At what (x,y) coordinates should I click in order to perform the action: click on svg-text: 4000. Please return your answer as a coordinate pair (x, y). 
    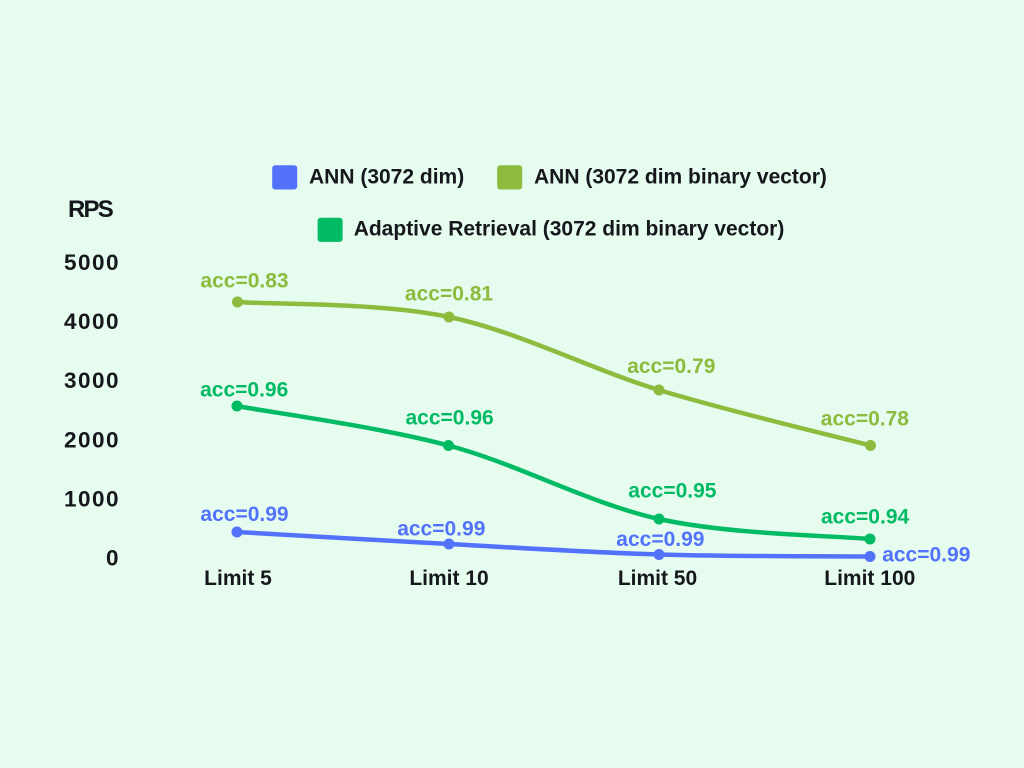
    Looking at the image, I should click on (92, 321).